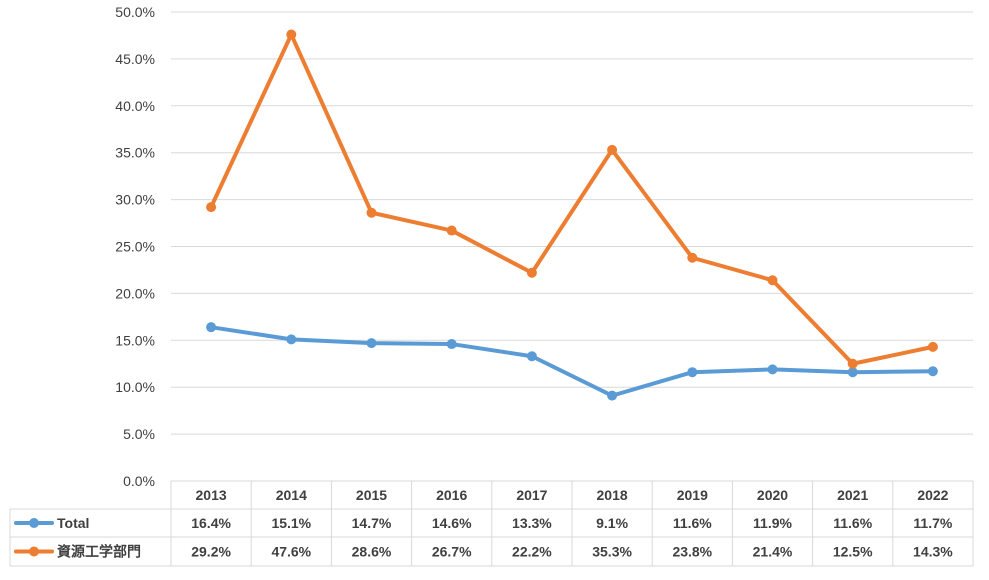 The image size is (989, 580). I want to click on table-value-cell: 47.6%, so click(291, 552).